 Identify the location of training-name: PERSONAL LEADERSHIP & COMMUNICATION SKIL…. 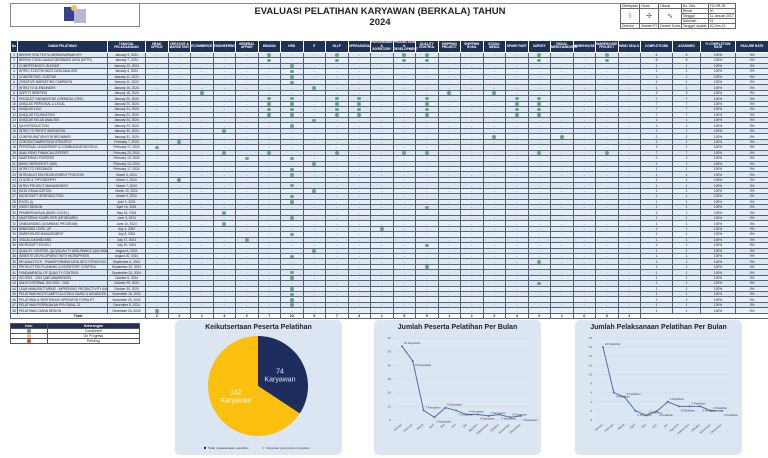
(62, 147).